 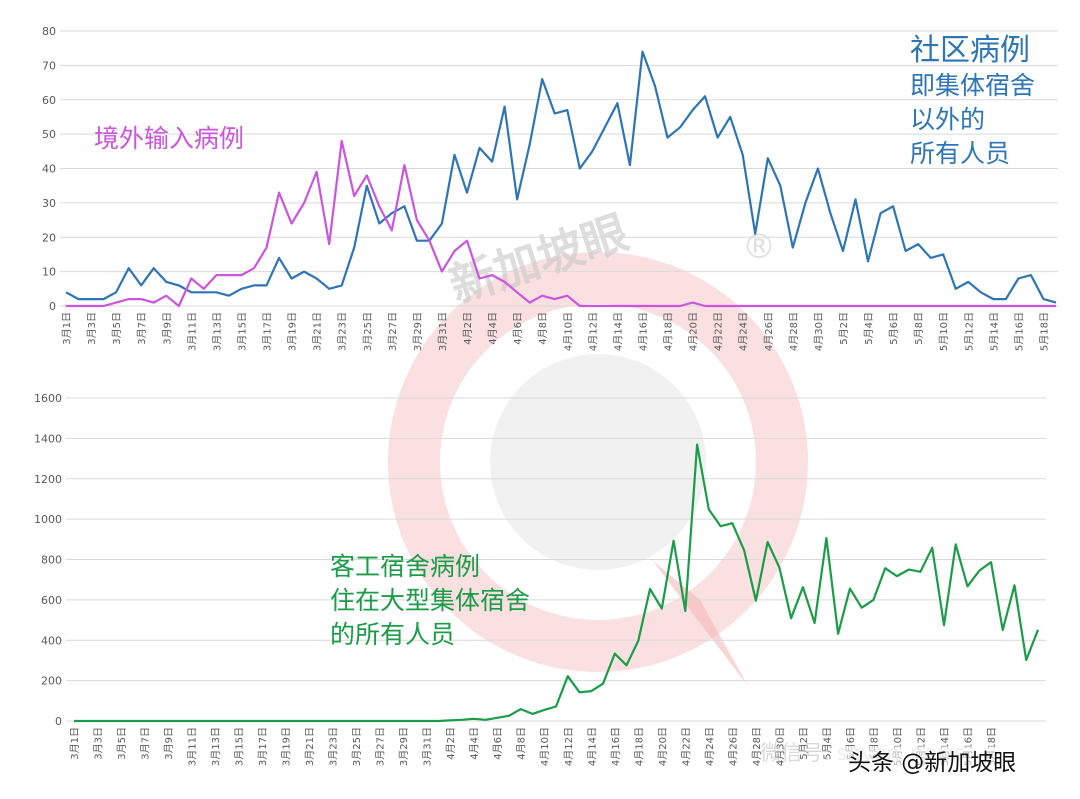 I want to click on series-label-line: 住在大型集体宿舍, so click(x=430, y=600).